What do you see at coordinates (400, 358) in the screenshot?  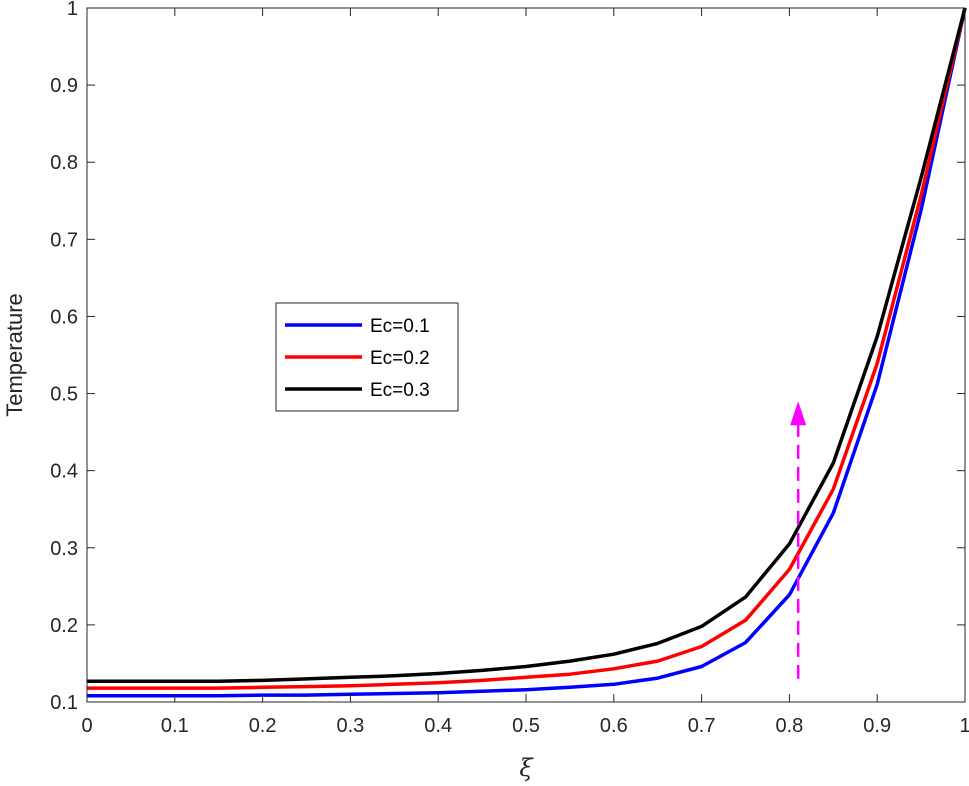 I see `legend-entry-label: Ec=0.2` at bounding box center [400, 358].